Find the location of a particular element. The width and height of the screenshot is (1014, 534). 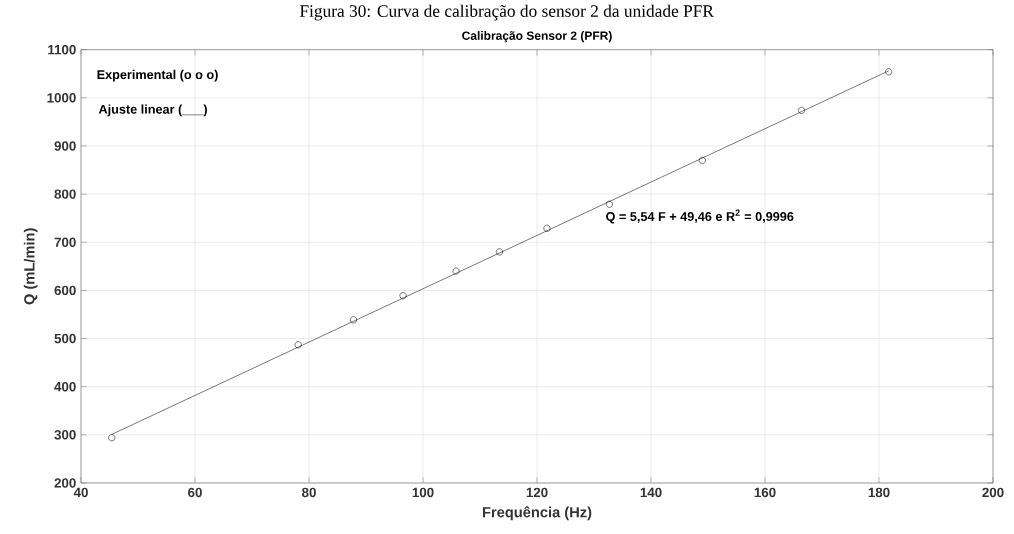

x-axis-title: Frequência (Hz) is located at coordinates (537, 513).